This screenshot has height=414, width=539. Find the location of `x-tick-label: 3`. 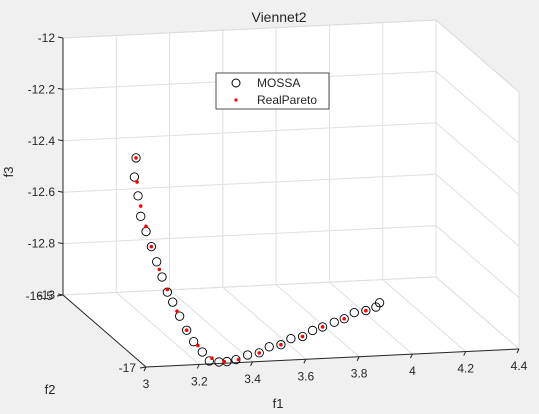

x-tick-label: 3 is located at coordinates (146, 384).